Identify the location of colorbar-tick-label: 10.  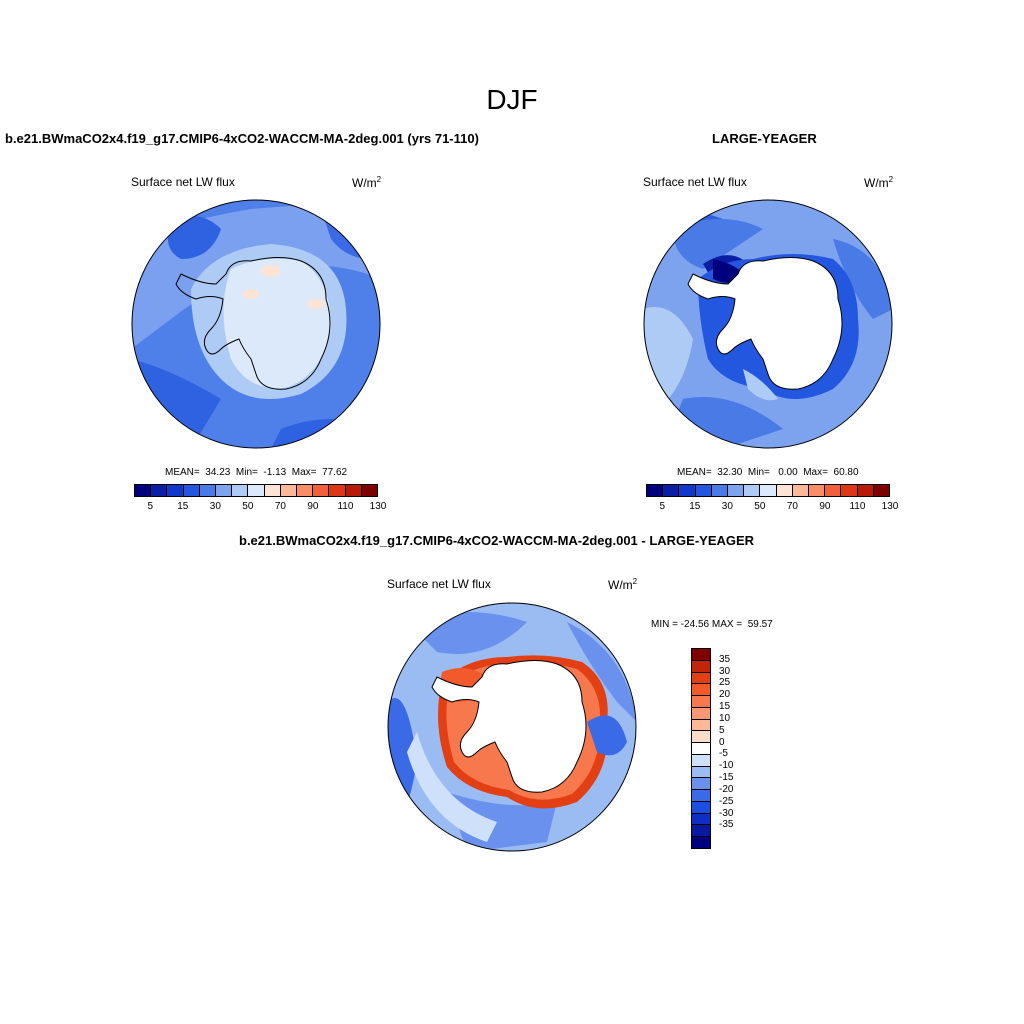
(725, 718).